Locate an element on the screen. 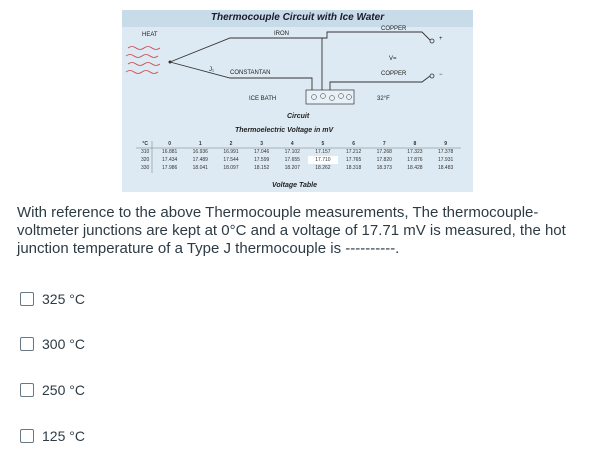 The image size is (591, 468). heat-label: HEAT is located at coordinates (150, 35).